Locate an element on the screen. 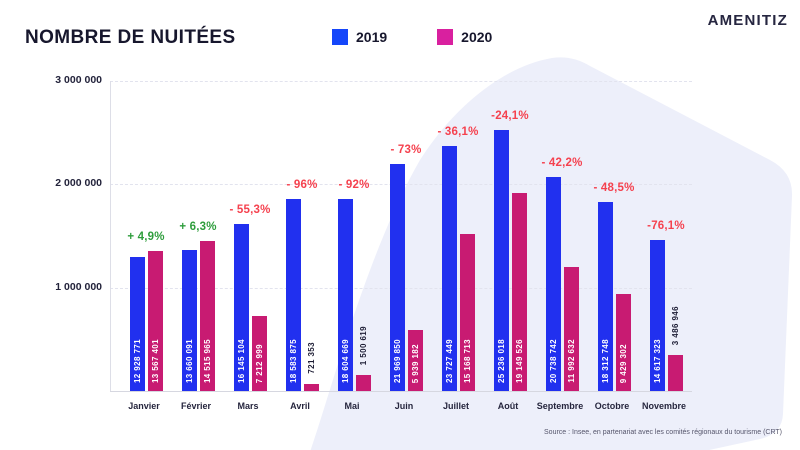 The image size is (800, 450). legend-swatch-2019 is located at coordinates (340, 37).